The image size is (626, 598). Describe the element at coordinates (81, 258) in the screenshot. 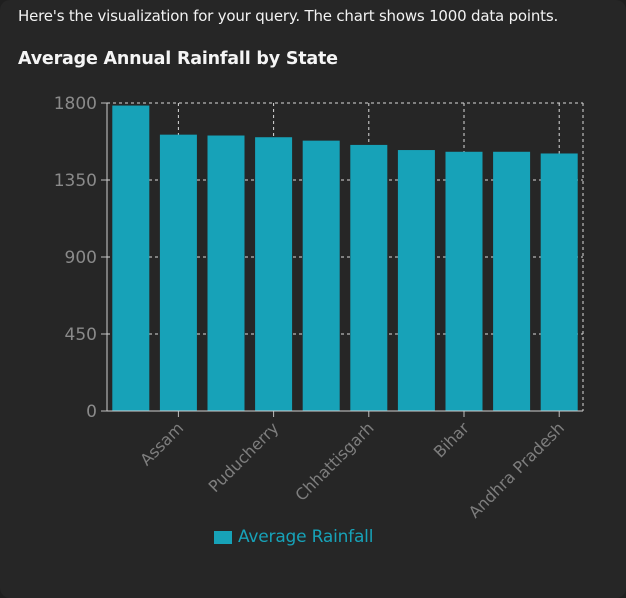

I see `y-tick-label: 900` at that location.